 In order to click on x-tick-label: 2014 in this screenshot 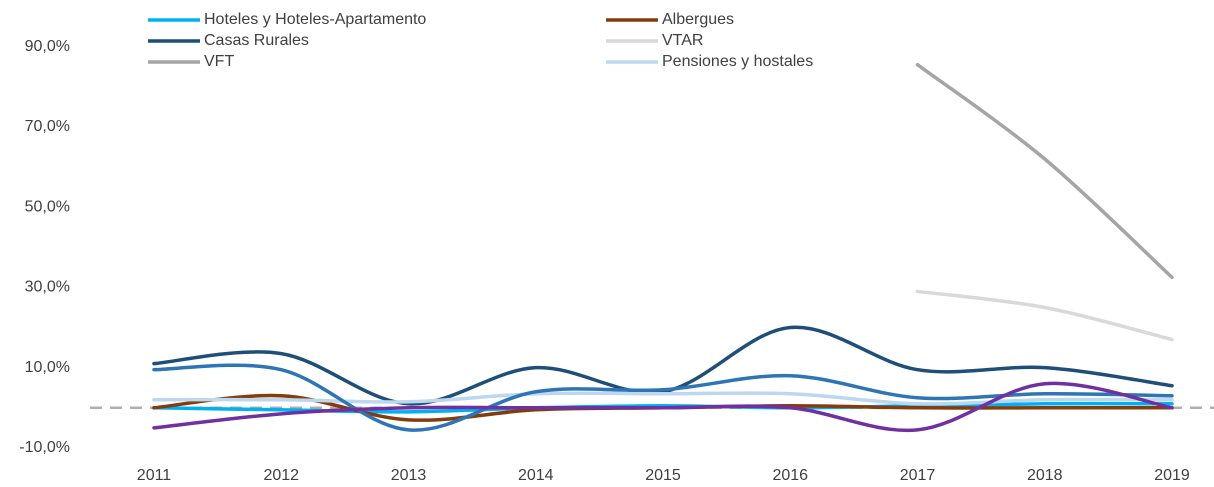, I will do `click(536, 475)`.